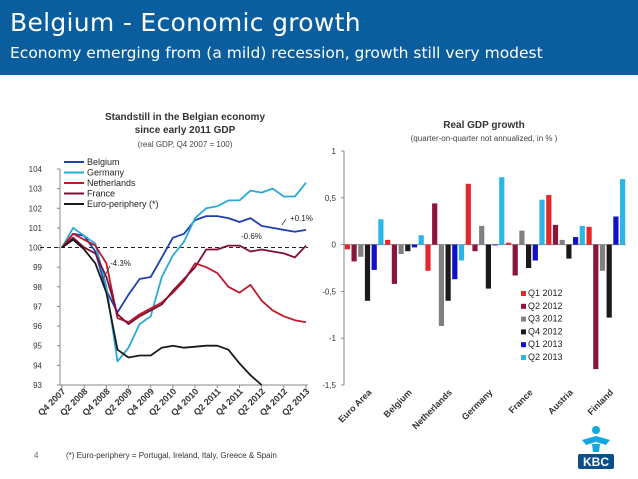 This screenshot has width=638, height=479. Describe the element at coordinates (561, 402) in the screenshot. I see `bar-chart-category-label: Austria` at that location.